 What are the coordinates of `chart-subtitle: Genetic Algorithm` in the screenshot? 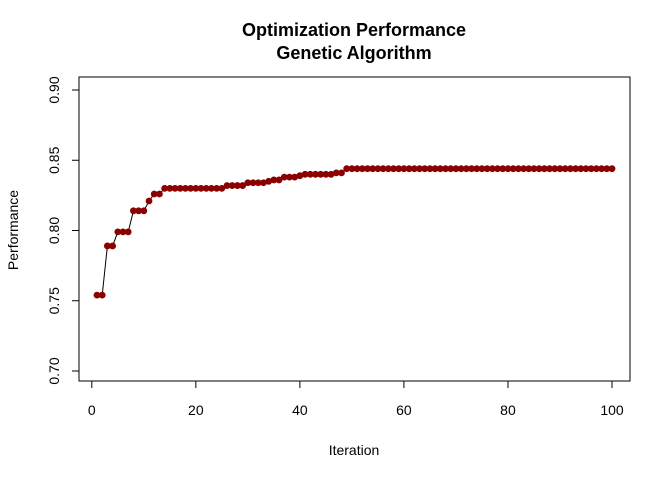 It's located at (353, 53).